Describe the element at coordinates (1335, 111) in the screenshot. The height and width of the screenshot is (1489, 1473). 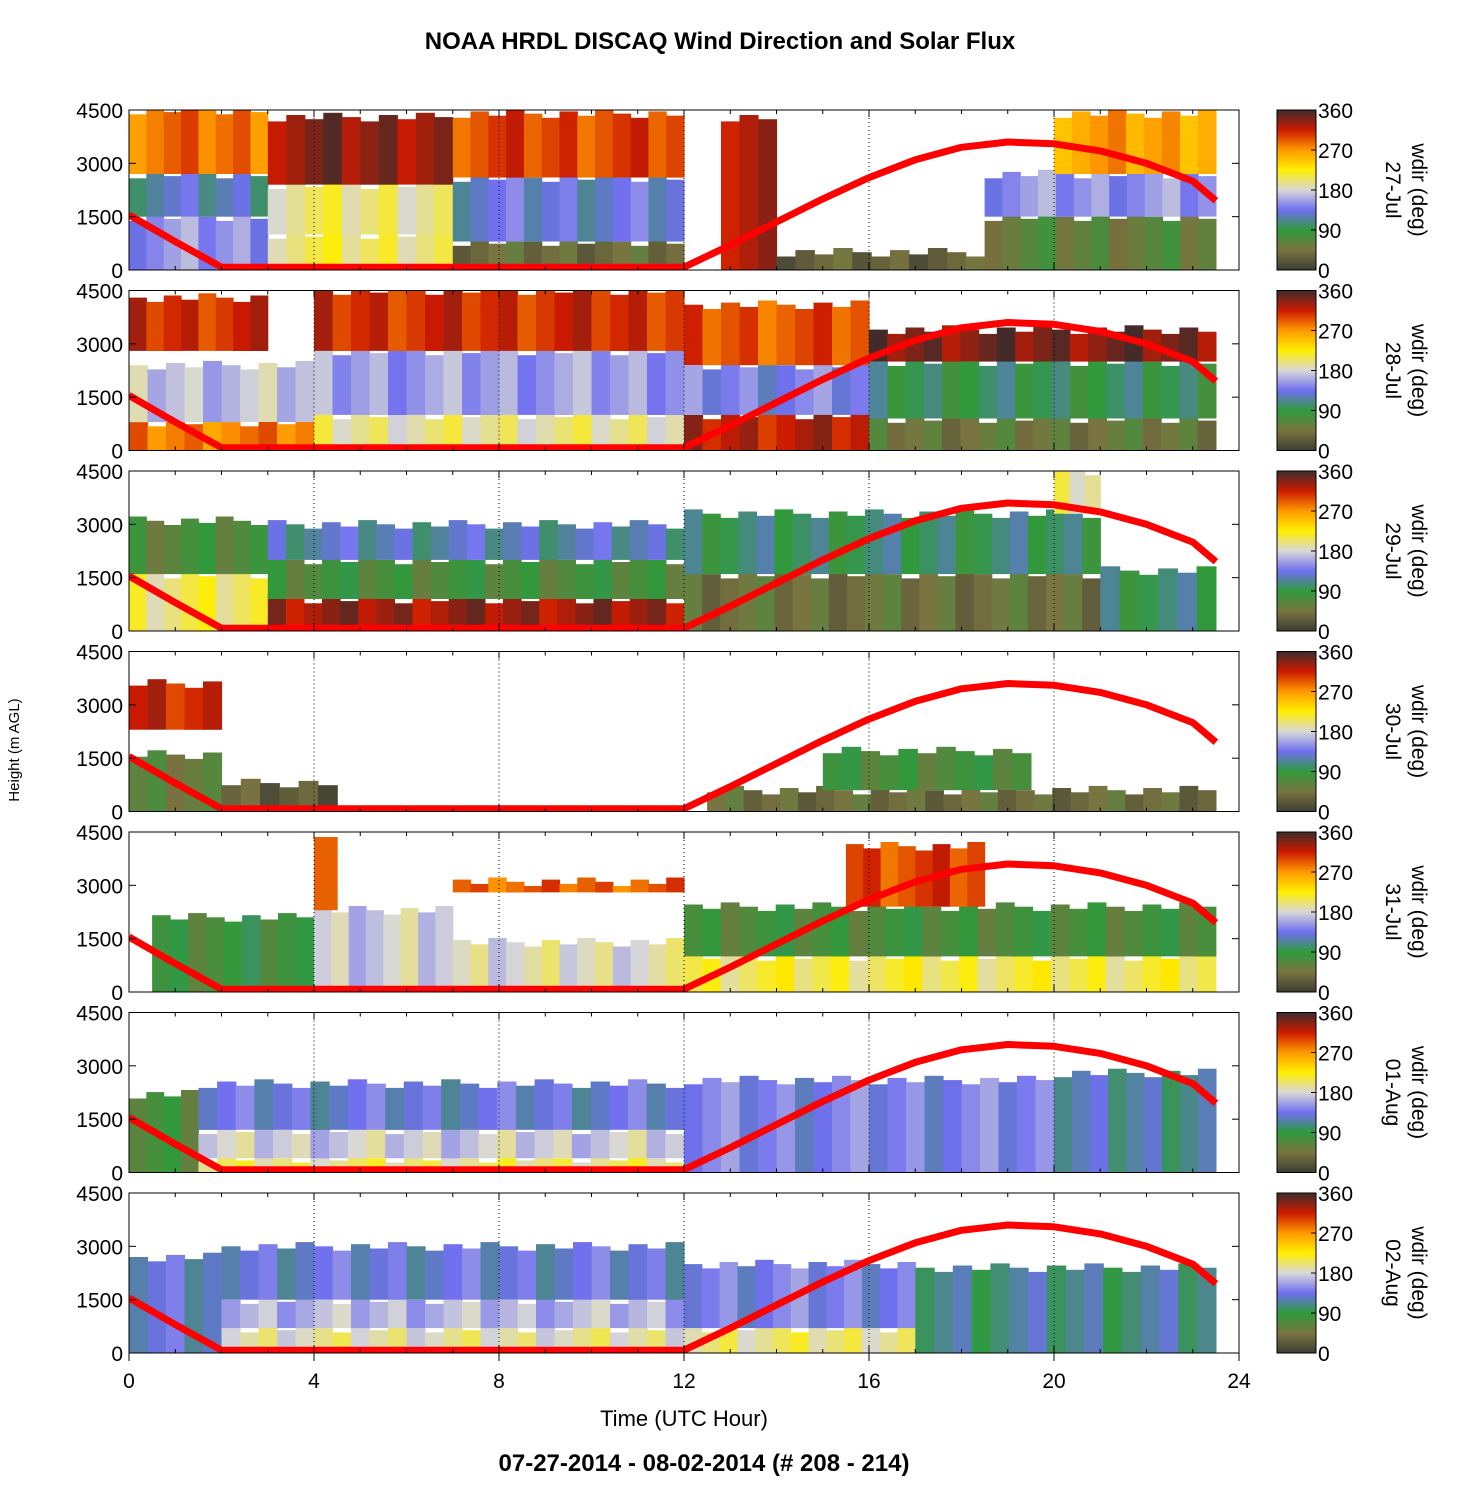
I see `colorbar-tick-label: 360` at that location.